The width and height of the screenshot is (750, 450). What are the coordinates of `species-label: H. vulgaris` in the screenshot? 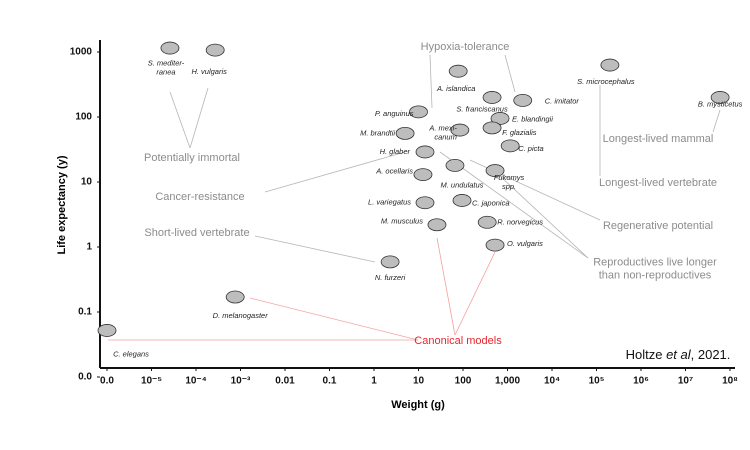 It's located at (209, 71).